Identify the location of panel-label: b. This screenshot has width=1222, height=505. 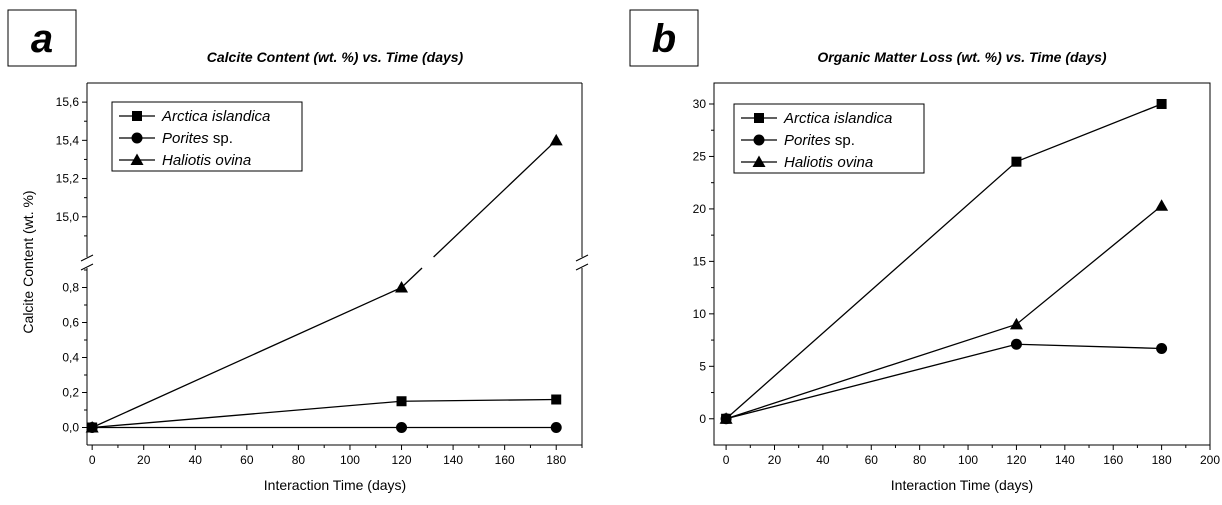
(664, 39).